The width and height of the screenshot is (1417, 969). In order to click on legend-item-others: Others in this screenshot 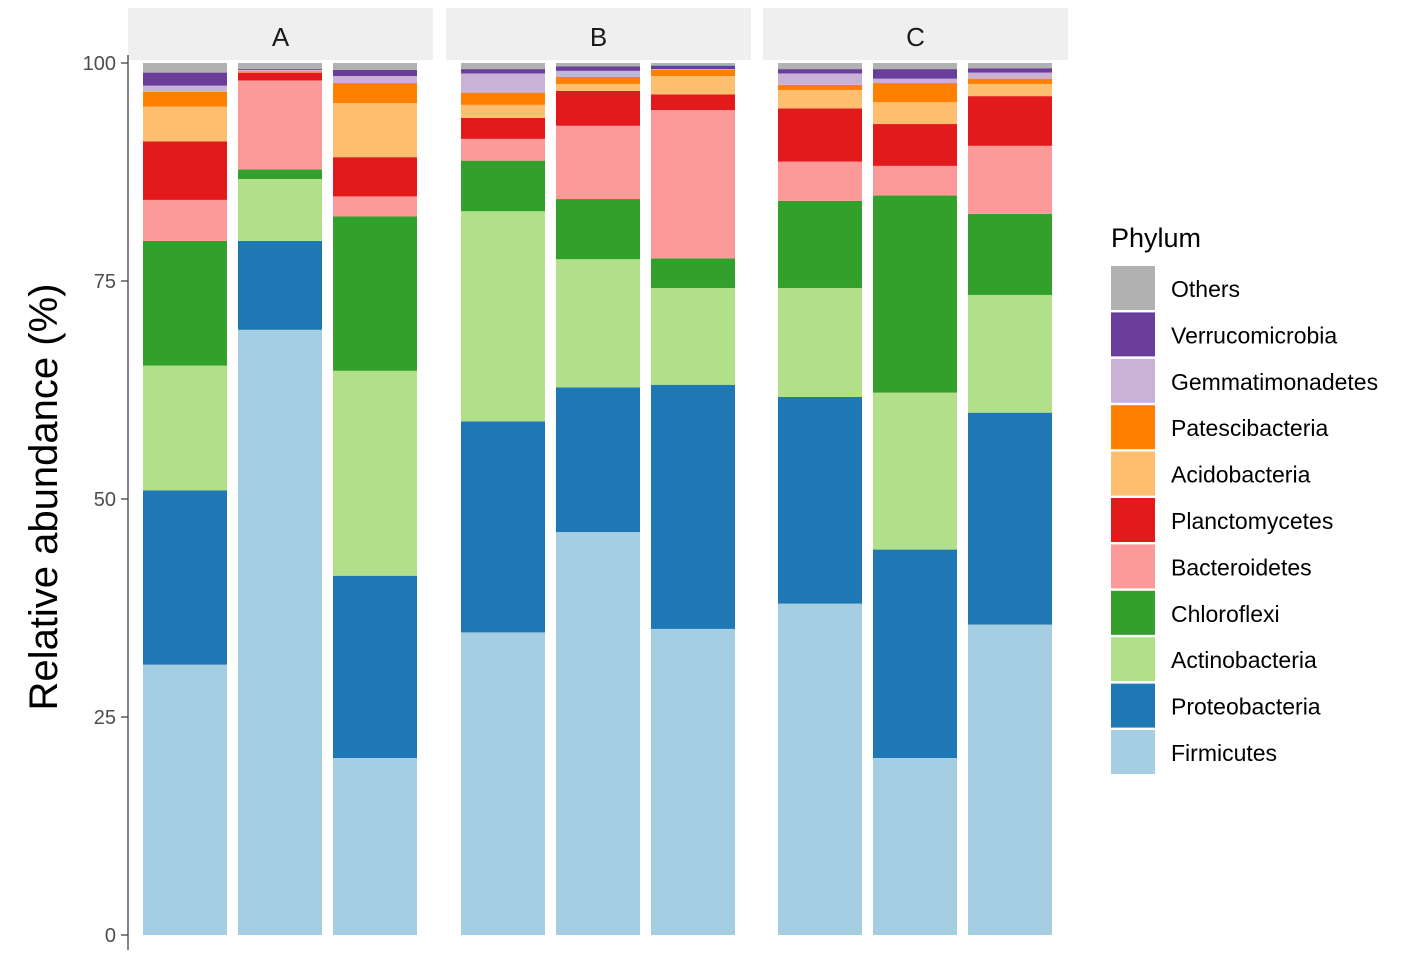, I will do `click(1175, 288)`.